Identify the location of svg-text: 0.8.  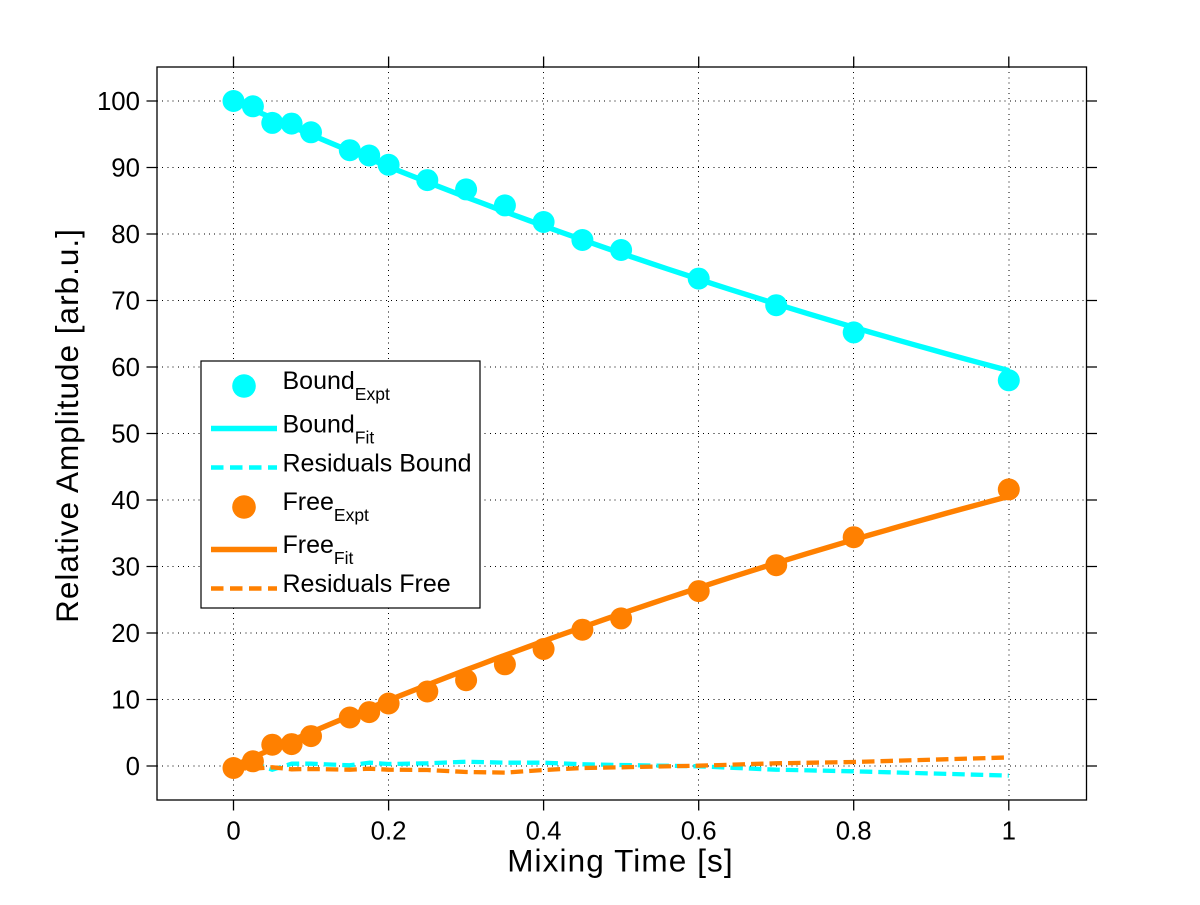
(854, 831).